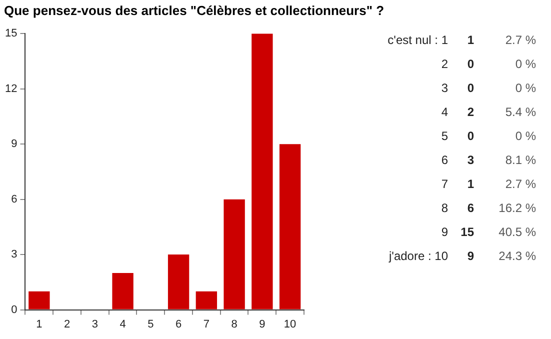 This screenshot has width=551, height=339. What do you see at coordinates (517, 256) in the screenshot?
I see `text: 24.3 %` at bounding box center [517, 256].